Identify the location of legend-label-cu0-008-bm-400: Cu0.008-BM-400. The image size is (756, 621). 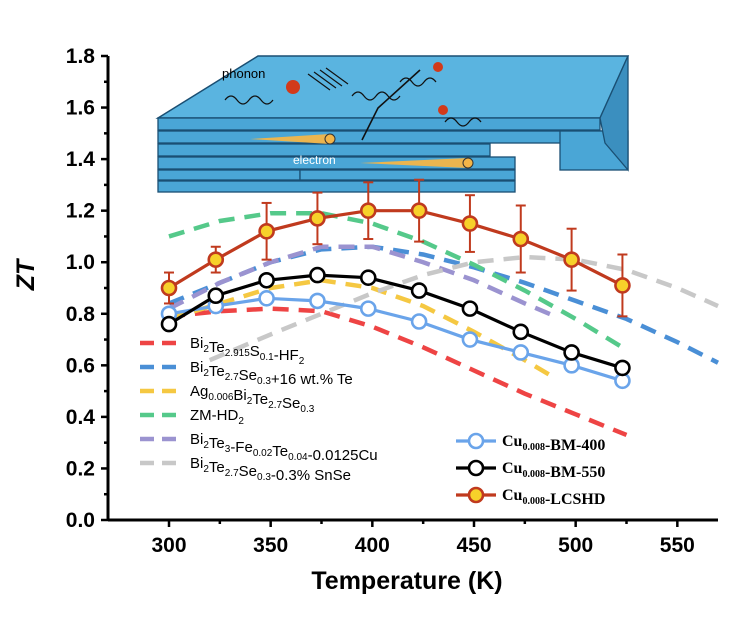
(553, 443).